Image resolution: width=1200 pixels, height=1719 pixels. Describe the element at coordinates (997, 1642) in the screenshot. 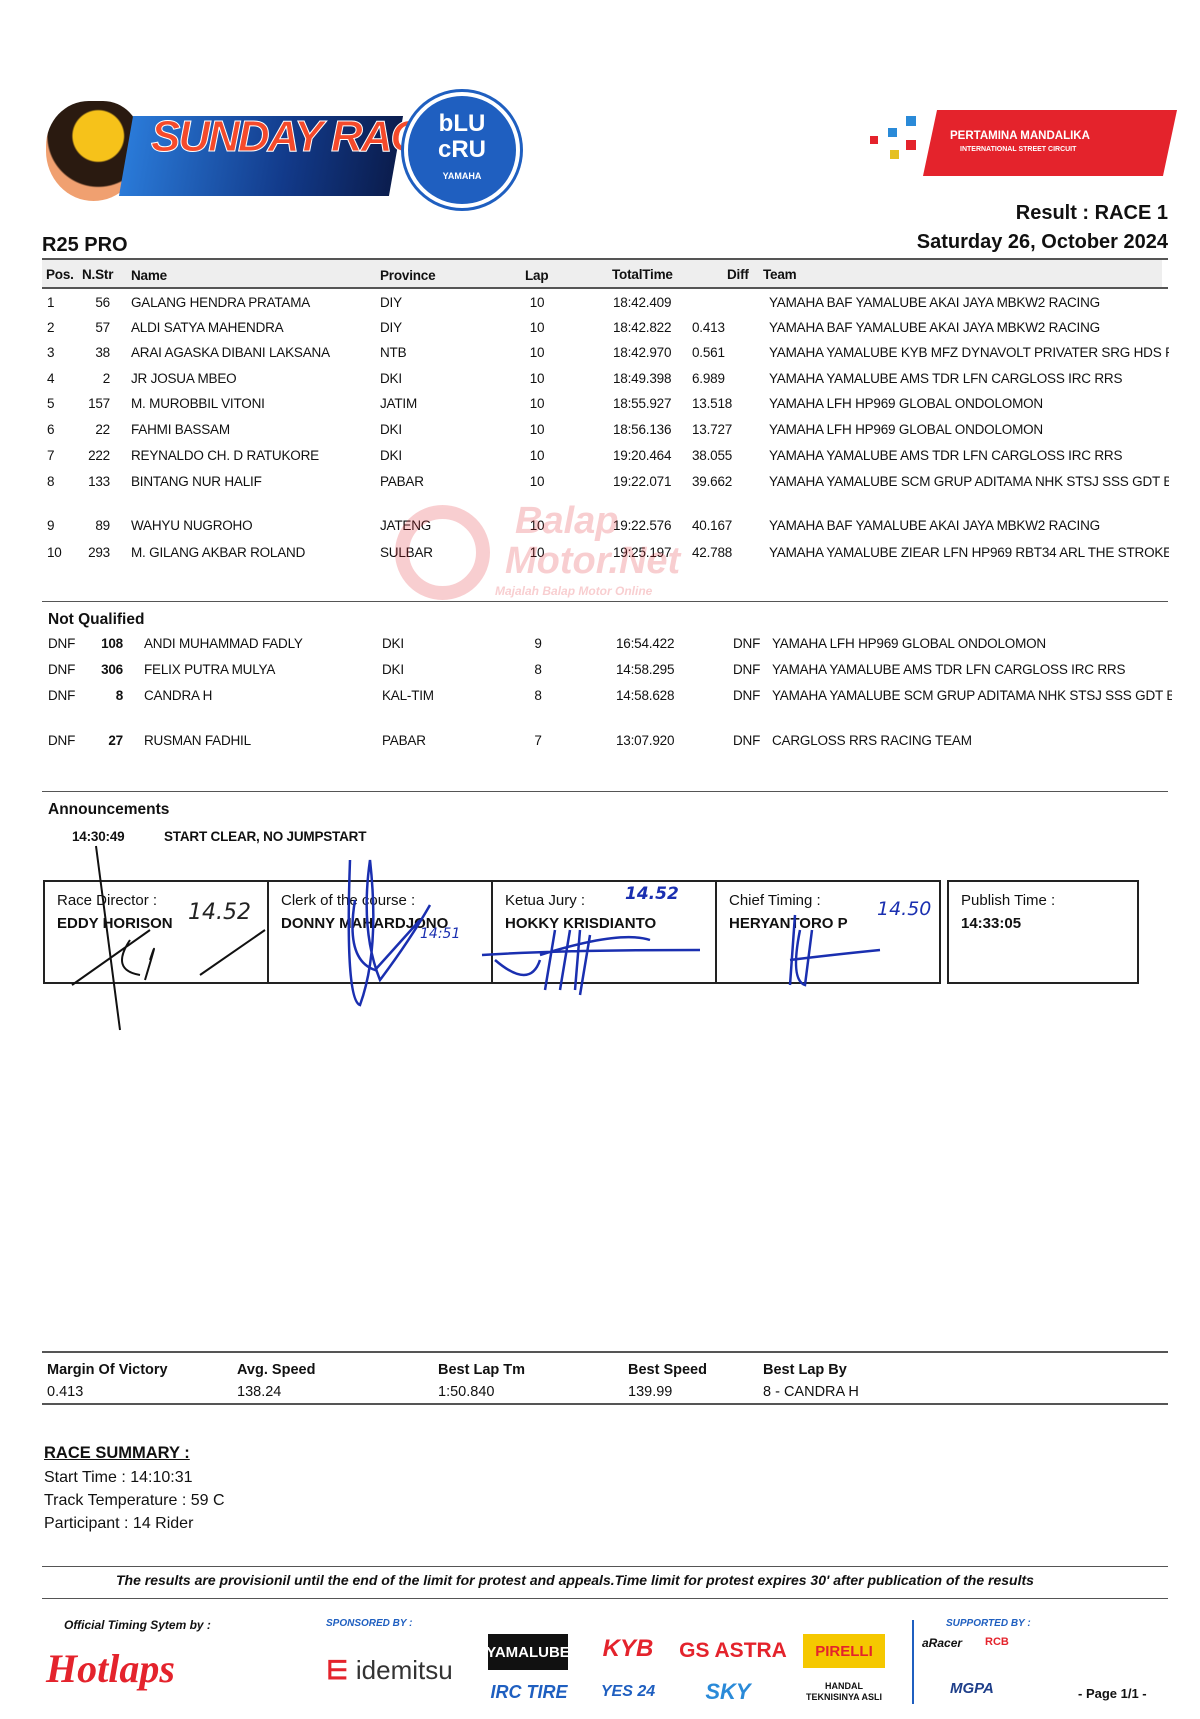

I see `rcb-logo: RCB` at that location.